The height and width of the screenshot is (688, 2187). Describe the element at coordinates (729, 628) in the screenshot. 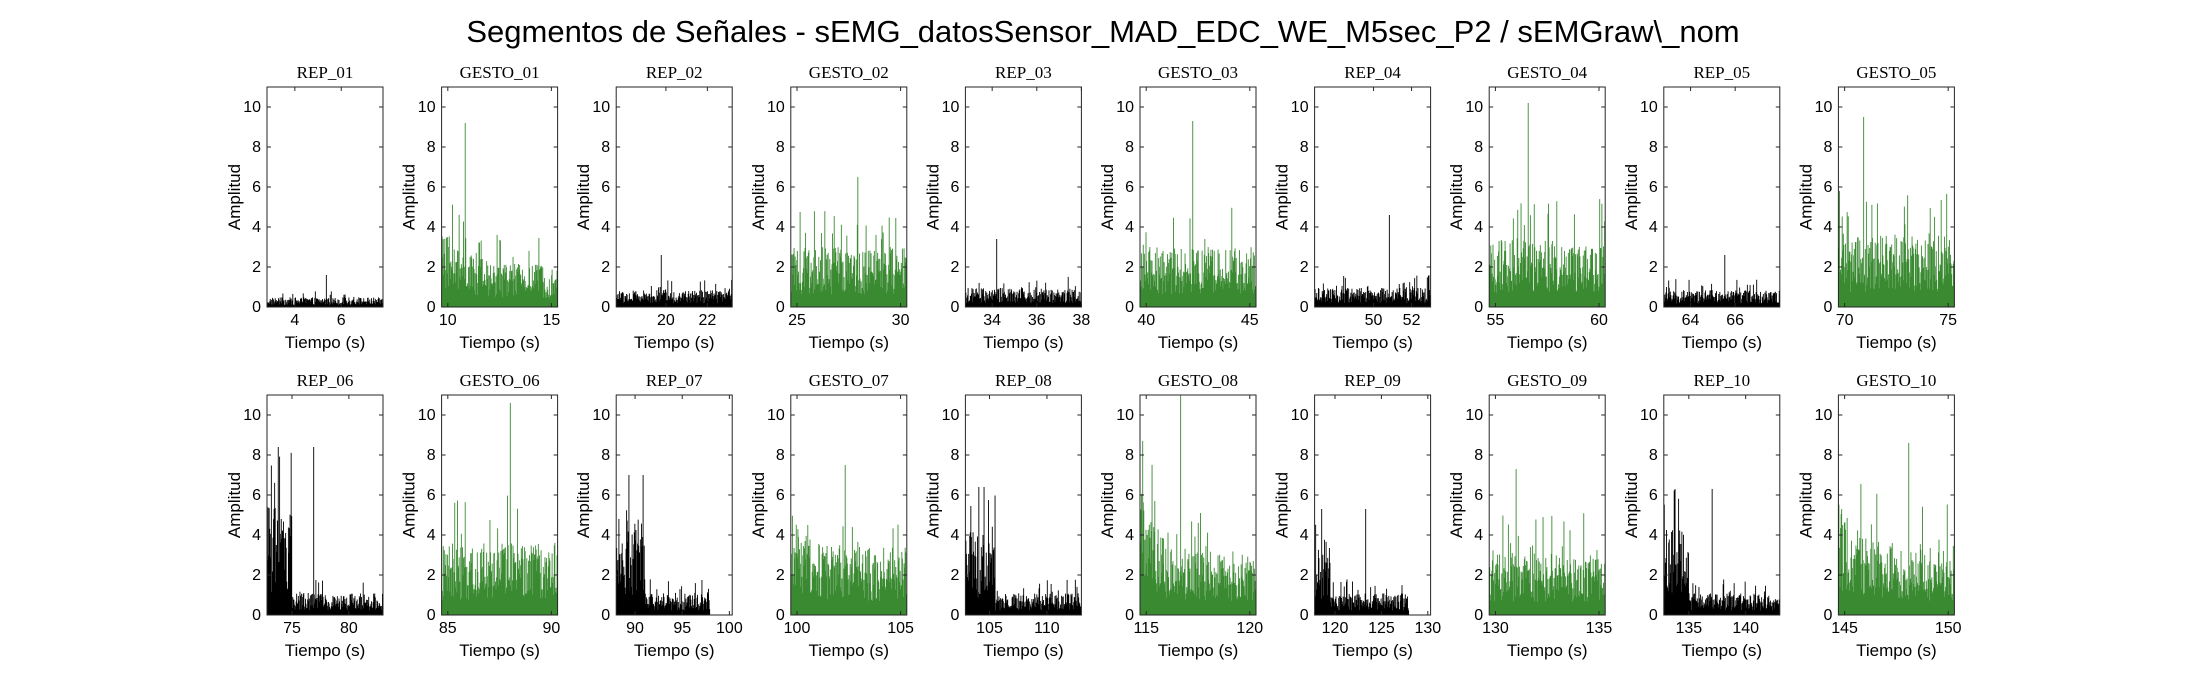

I see `x-tick-label: 100` at that location.